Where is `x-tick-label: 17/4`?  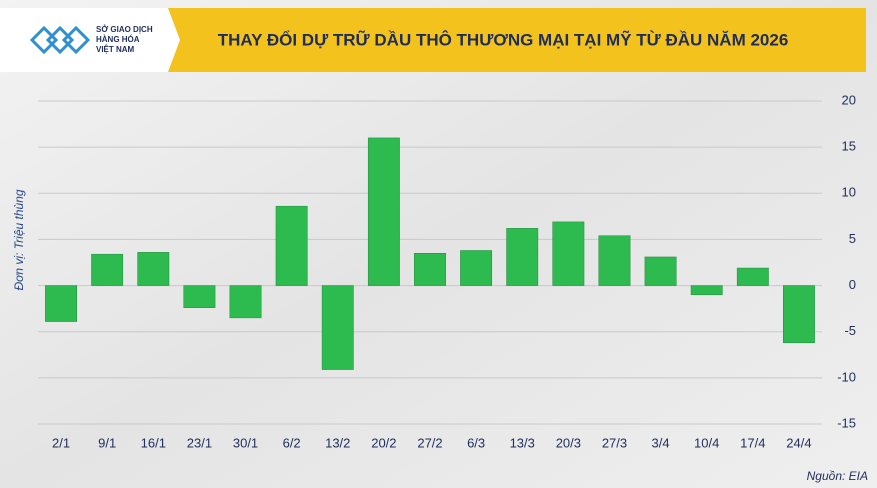 x-tick-label: 17/4 is located at coordinates (752, 442).